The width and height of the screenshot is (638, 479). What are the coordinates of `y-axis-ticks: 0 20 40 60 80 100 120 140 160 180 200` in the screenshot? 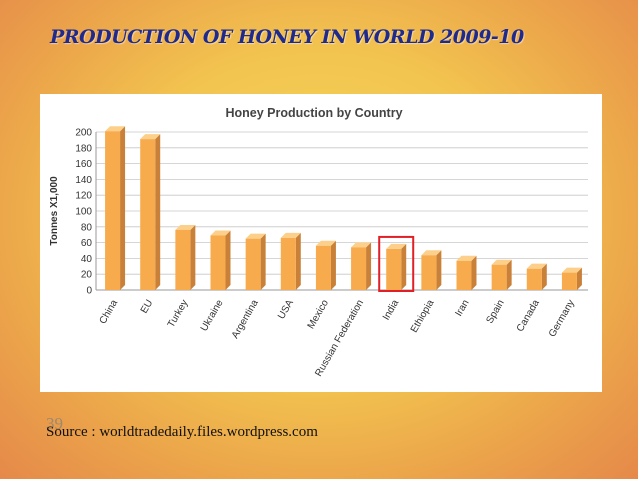 It's located at (83, 212).